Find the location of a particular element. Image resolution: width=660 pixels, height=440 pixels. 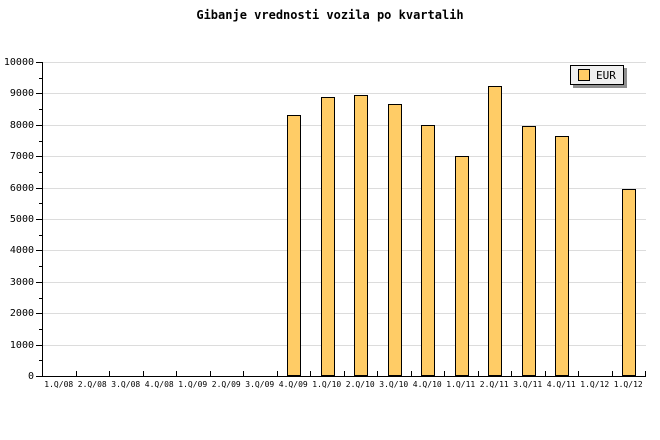

y-tick-label: 2000 is located at coordinates (21, 314).